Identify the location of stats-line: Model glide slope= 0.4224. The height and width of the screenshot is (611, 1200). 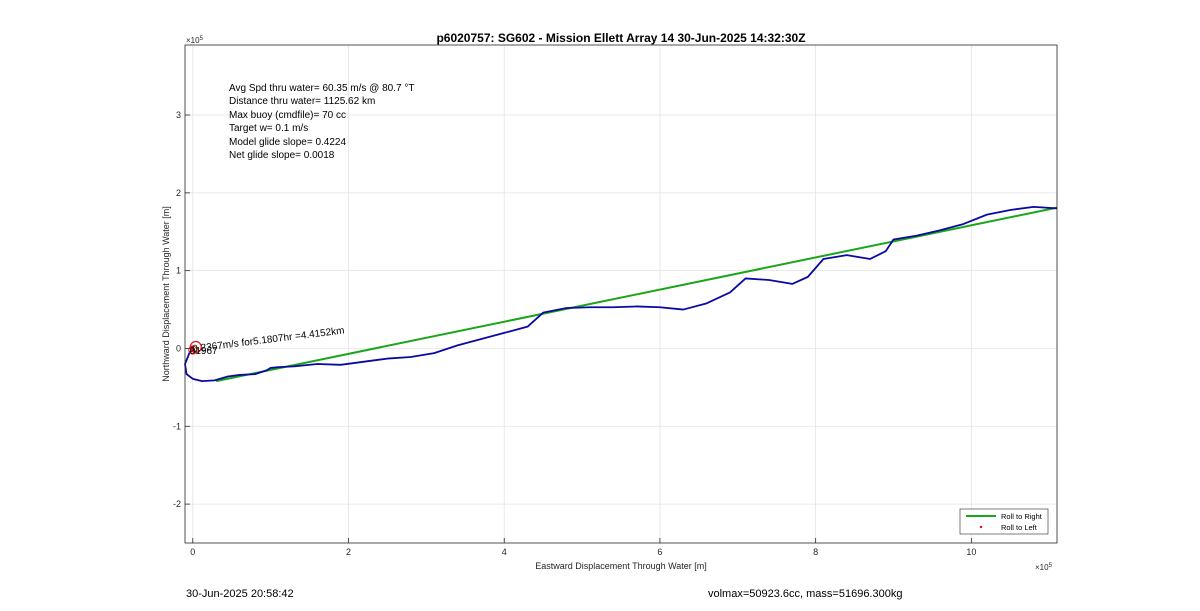
(287, 142).